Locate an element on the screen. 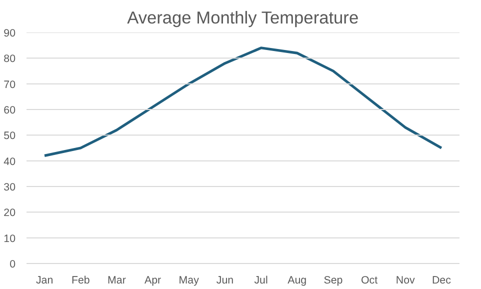 The image size is (481, 289). y-tick-label: 30 is located at coordinates (10, 188).